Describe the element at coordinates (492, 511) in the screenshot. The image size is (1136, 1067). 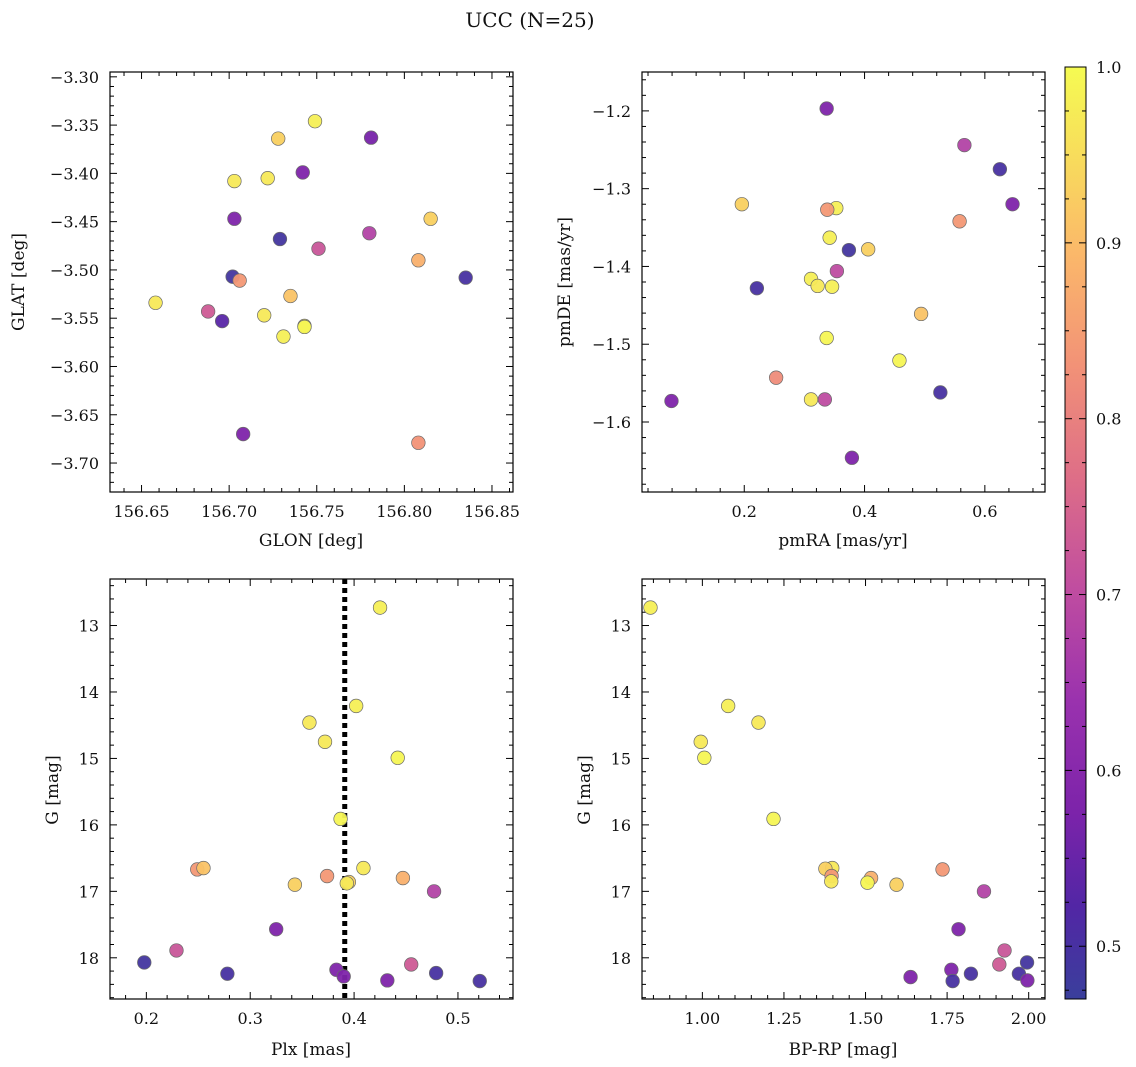
I see `x-tick-label: 156.85` at that location.